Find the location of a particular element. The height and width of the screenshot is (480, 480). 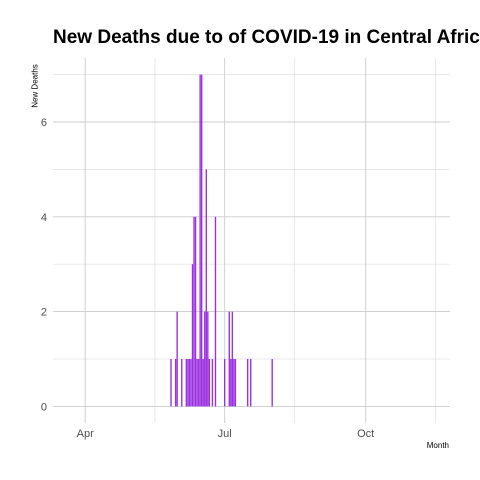

x-axis-label: Month is located at coordinates (437, 445).